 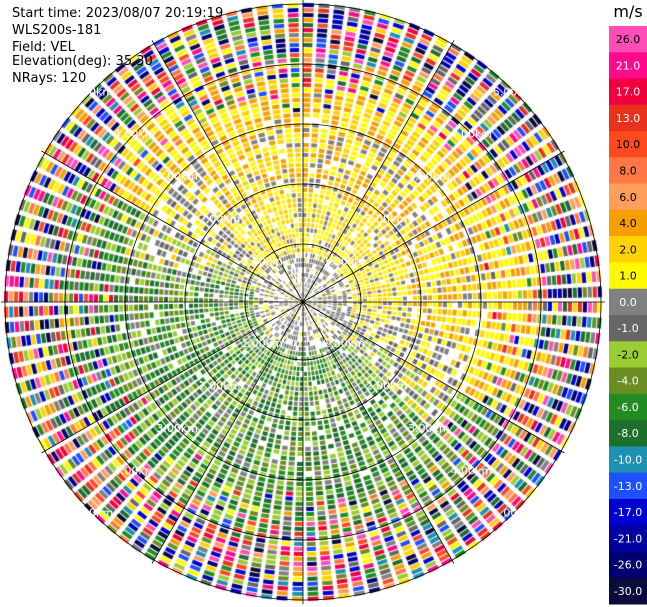 What do you see at coordinates (628, 11) in the screenshot?
I see `colorbar-unit: m/s` at bounding box center [628, 11].